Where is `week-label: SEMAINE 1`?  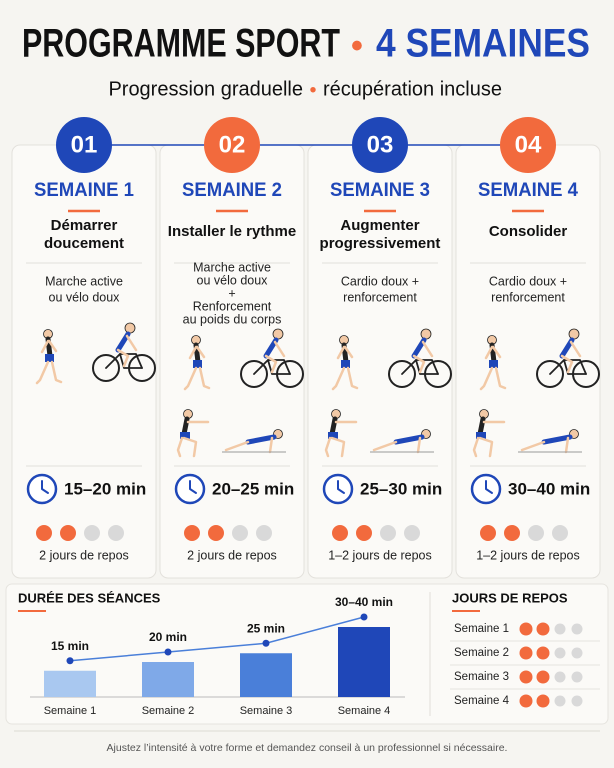 week-label: SEMAINE 1 is located at coordinates (84, 190).